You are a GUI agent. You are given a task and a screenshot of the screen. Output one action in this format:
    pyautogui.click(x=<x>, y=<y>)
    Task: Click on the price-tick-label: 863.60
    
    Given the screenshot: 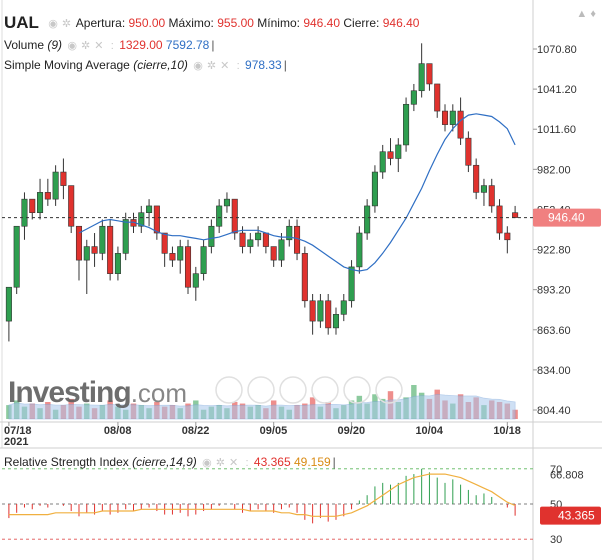 What is the action you would take?
    pyautogui.click(x=554, y=331)
    